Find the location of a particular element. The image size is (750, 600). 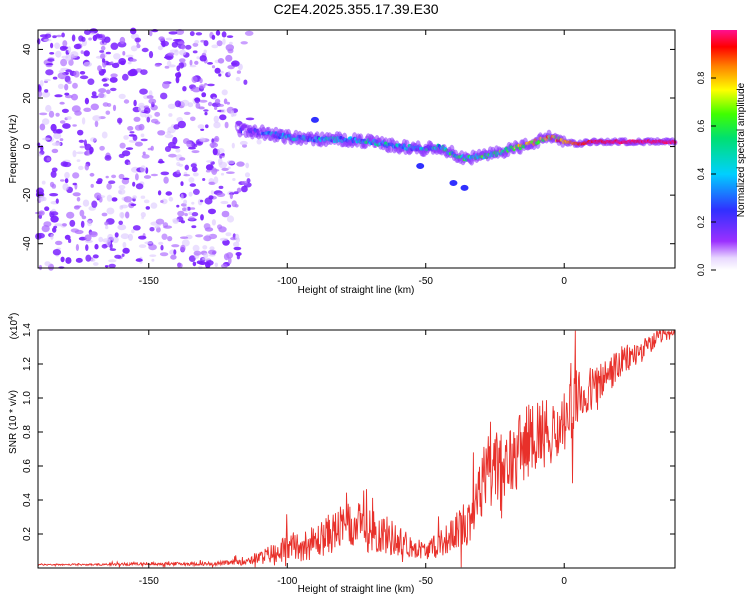

spectrogram-y-tick-label: 20 is located at coordinates (27, 98).